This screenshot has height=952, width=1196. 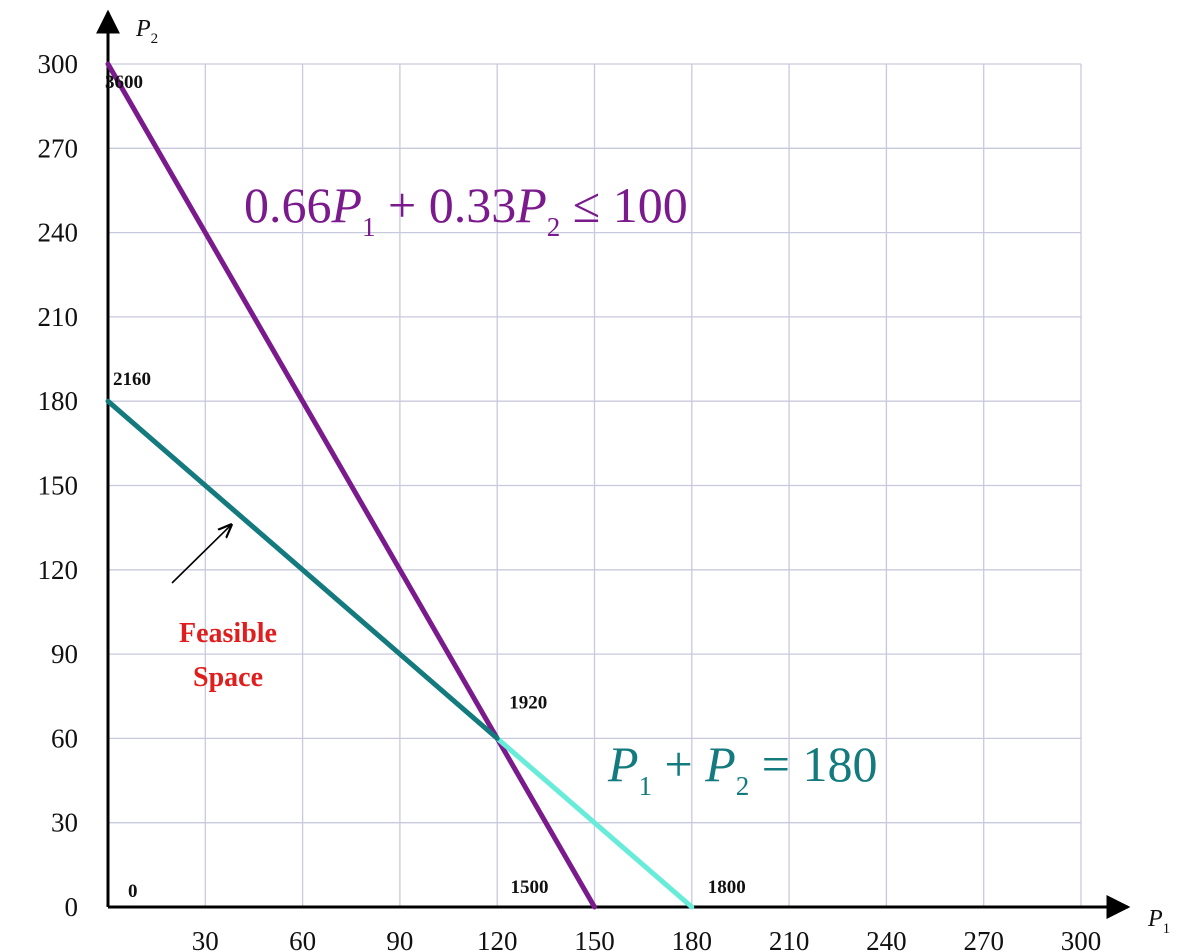 What do you see at coordinates (58, 148) in the screenshot?
I see `y-tick-label: 270` at bounding box center [58, 148].